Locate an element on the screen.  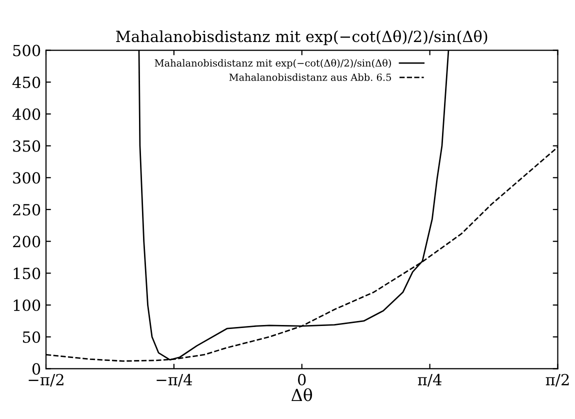
y-tick-label: 50 is located at coordinates (31, 337).